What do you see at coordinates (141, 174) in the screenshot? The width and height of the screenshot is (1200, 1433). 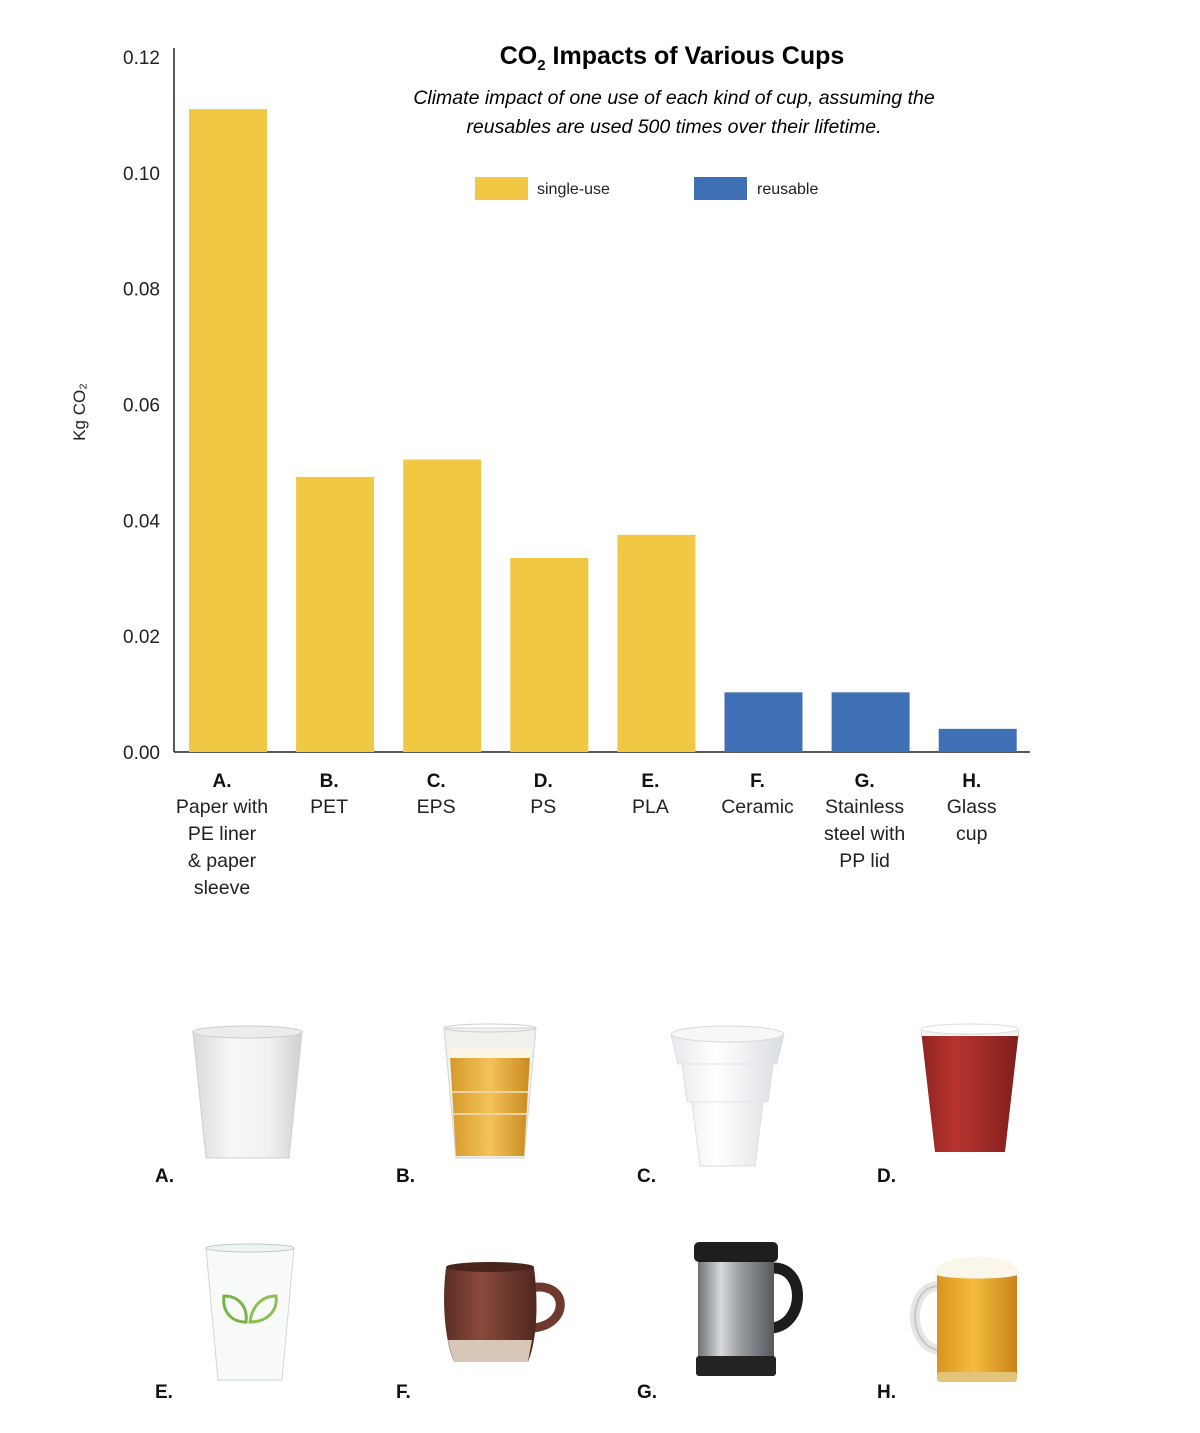 I see `y-tick-label: 0.10` at bounding box center [141, 174].